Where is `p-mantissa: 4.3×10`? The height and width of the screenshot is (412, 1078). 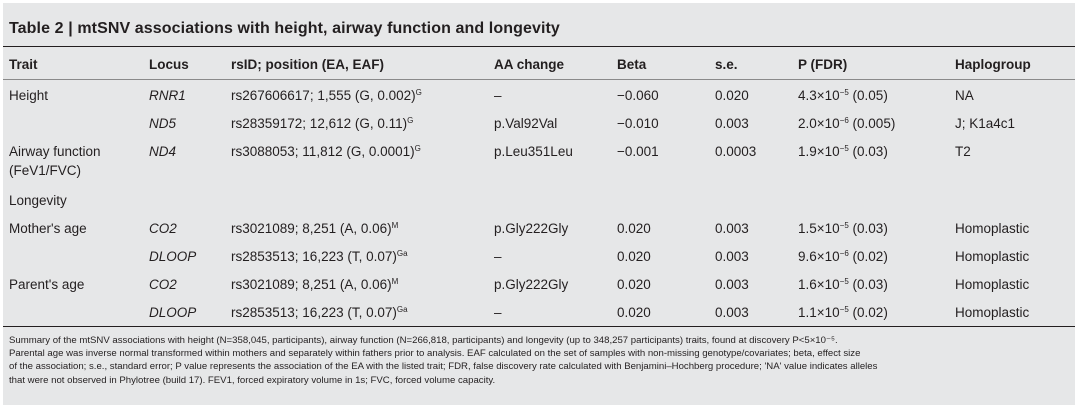 p-mantissa: 4.3×10 is located at coordinates (819, 95).